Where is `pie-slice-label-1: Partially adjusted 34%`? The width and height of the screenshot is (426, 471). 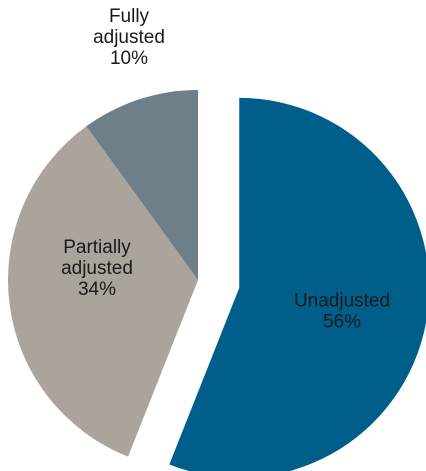 pie-slice-label-1: Partially adjusted 34% is located at coordinates (97, 268).